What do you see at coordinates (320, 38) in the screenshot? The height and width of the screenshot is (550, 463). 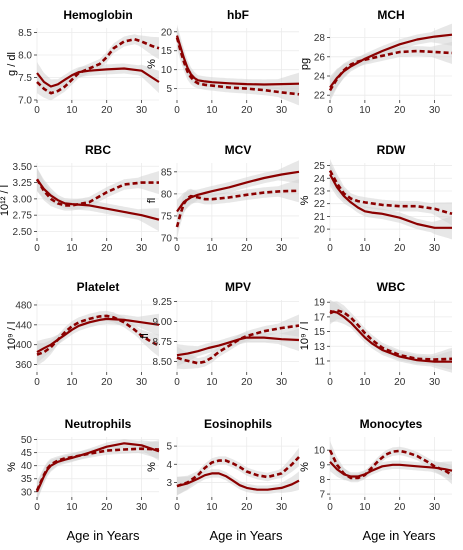 I see `y-tick-label: 28` at bounding box center [320, 38].